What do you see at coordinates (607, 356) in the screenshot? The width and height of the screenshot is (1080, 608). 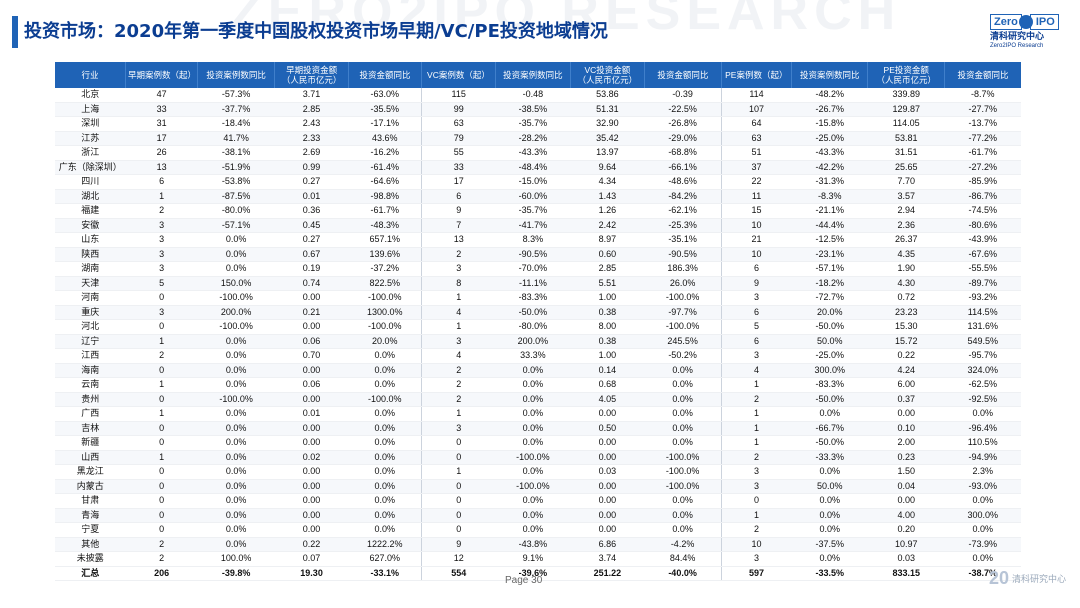 I see `value-cell: 1.00` at bounding box center [607, 356].